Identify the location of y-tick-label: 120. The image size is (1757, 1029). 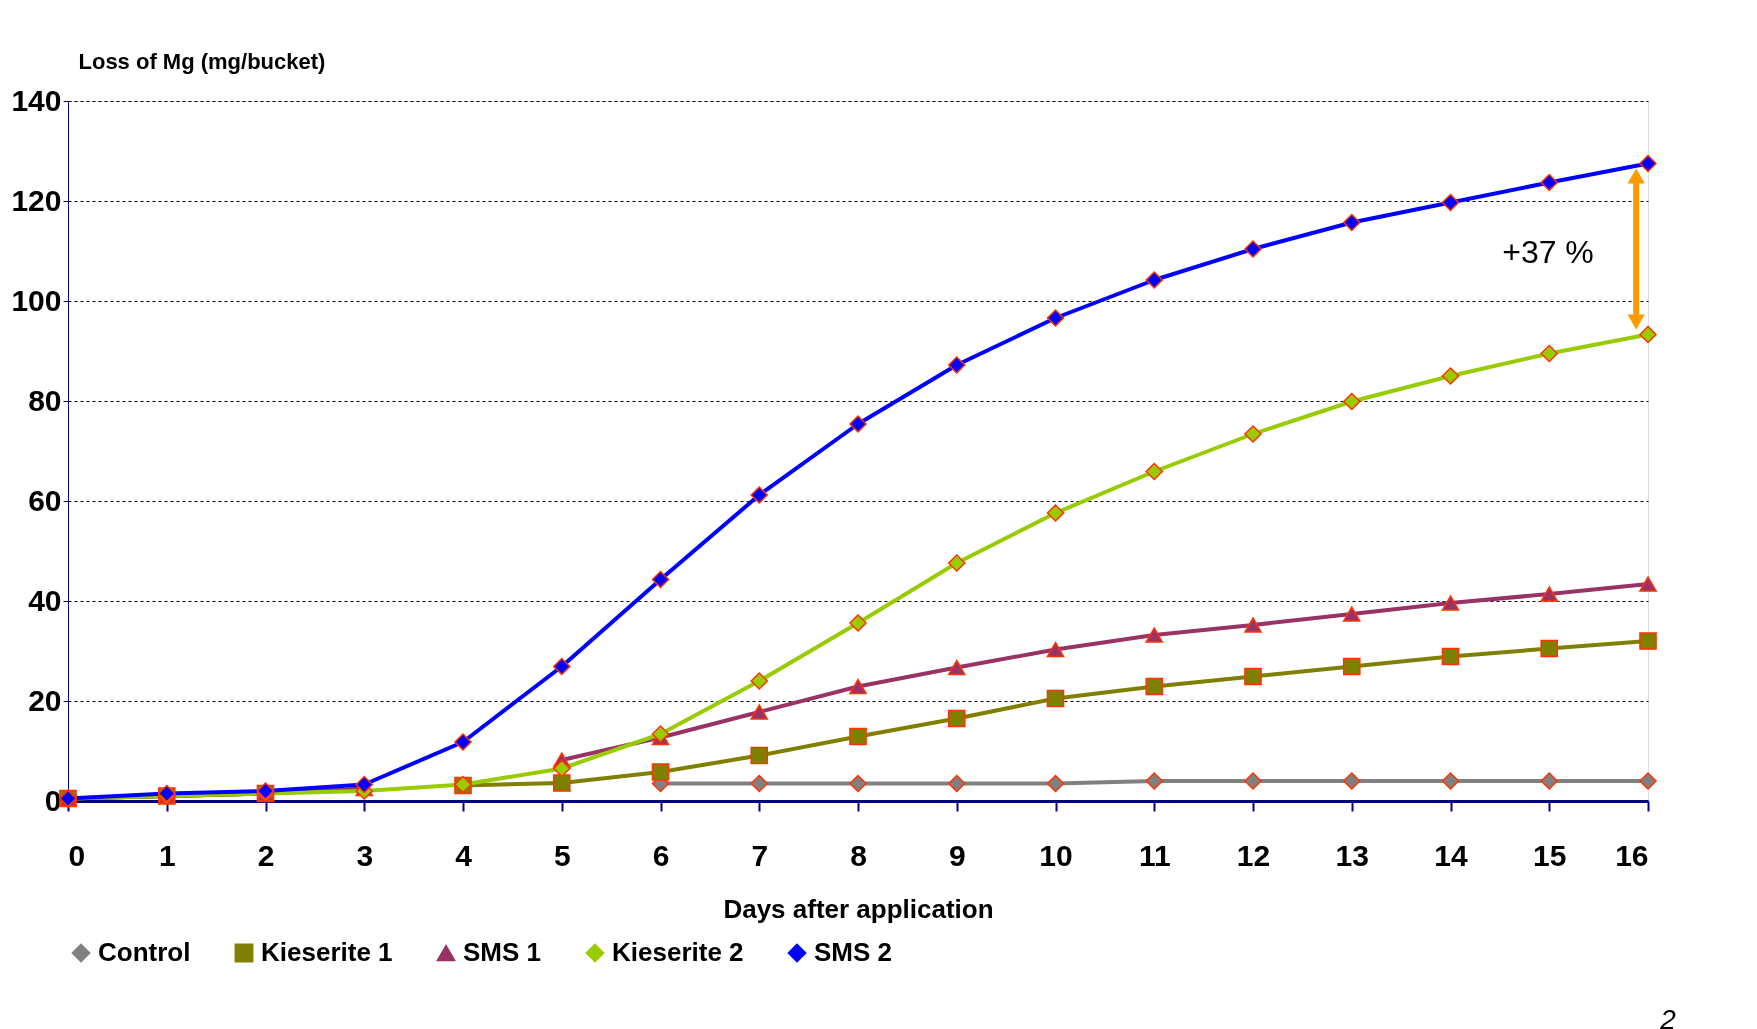
(36, 200).